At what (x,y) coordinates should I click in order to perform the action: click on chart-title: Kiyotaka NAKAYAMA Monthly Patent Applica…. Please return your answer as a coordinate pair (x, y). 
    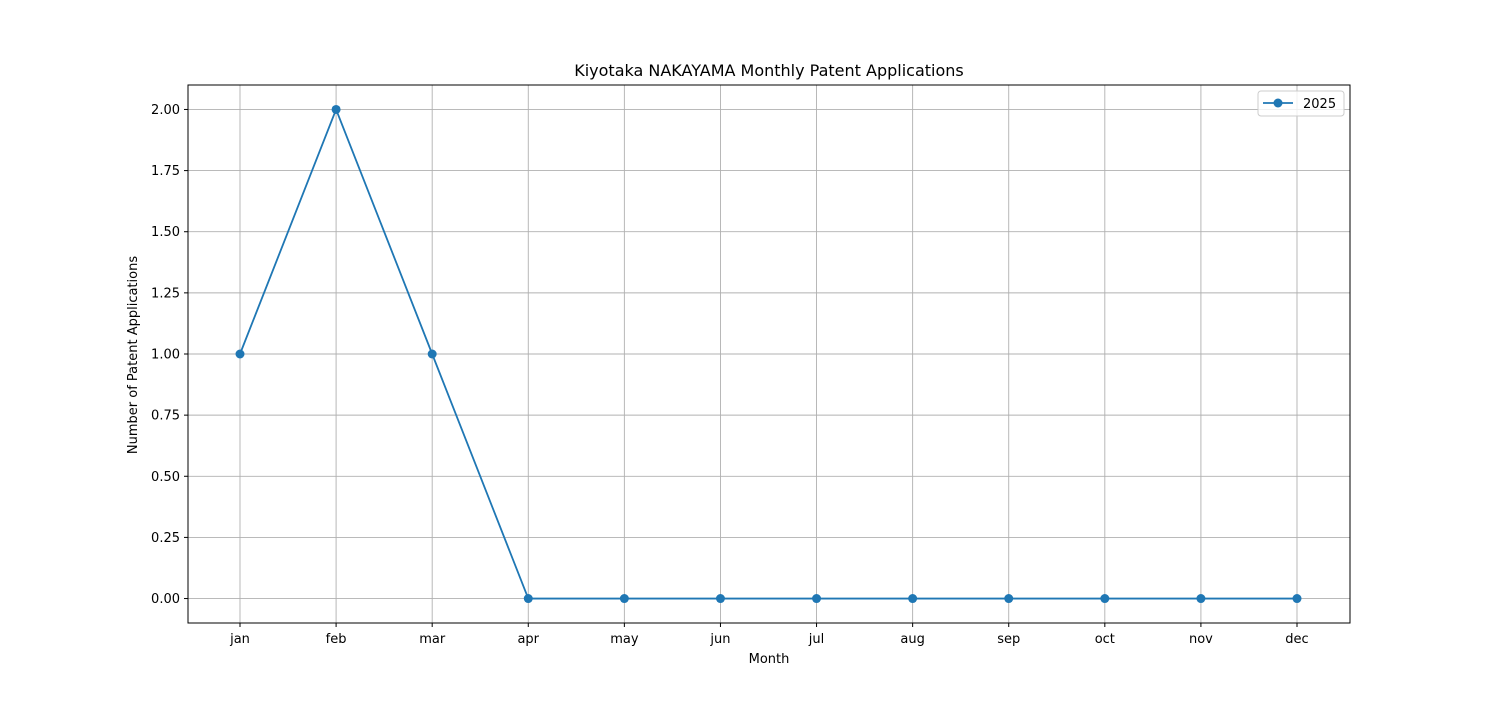
    Looking at the image, I should click on (769, 70).